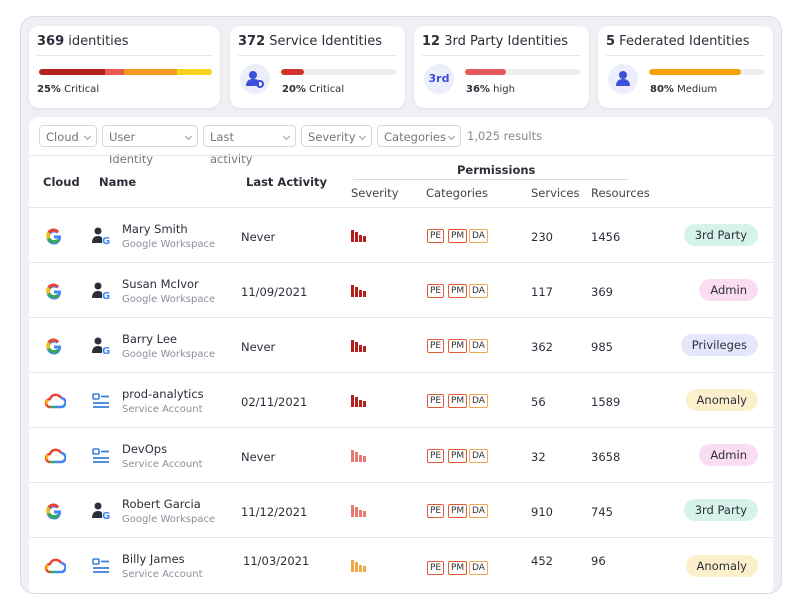  I want to click on percent: 80%, so click(662, 89).